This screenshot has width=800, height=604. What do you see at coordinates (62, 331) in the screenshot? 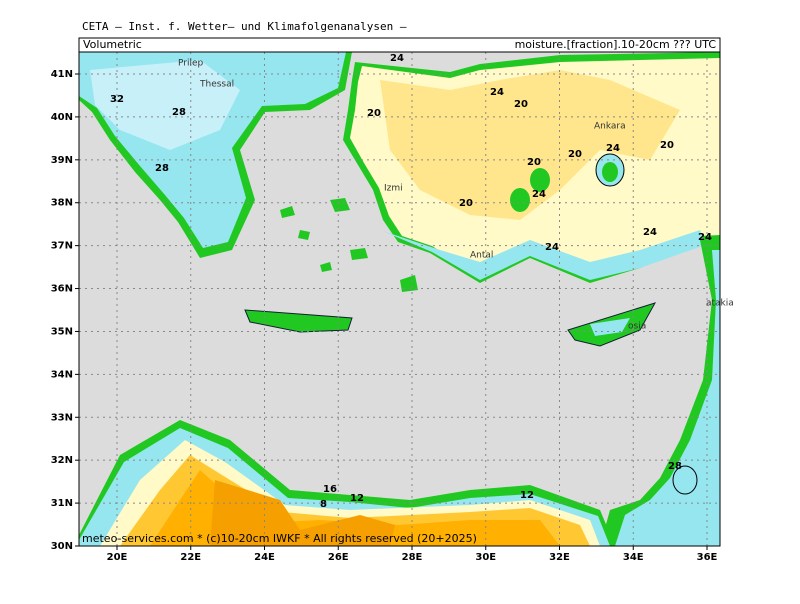
I see `lat-tick-label: 35N` at bounding box center [62, 331].